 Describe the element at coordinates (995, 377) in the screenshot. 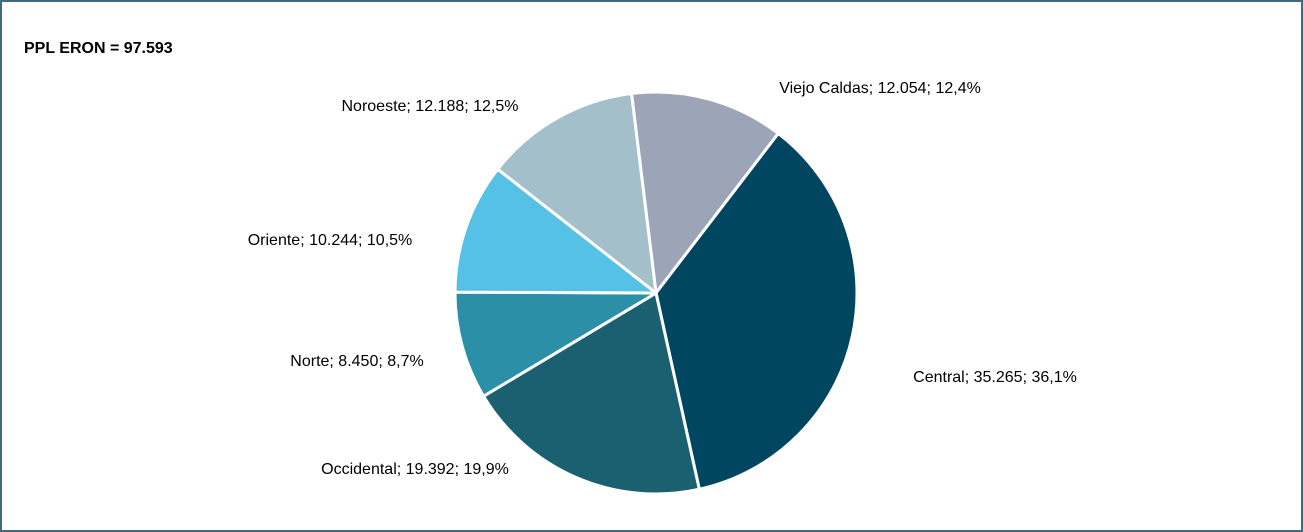

I see `data-label: Central; 35.265; 36,1%` at that location.